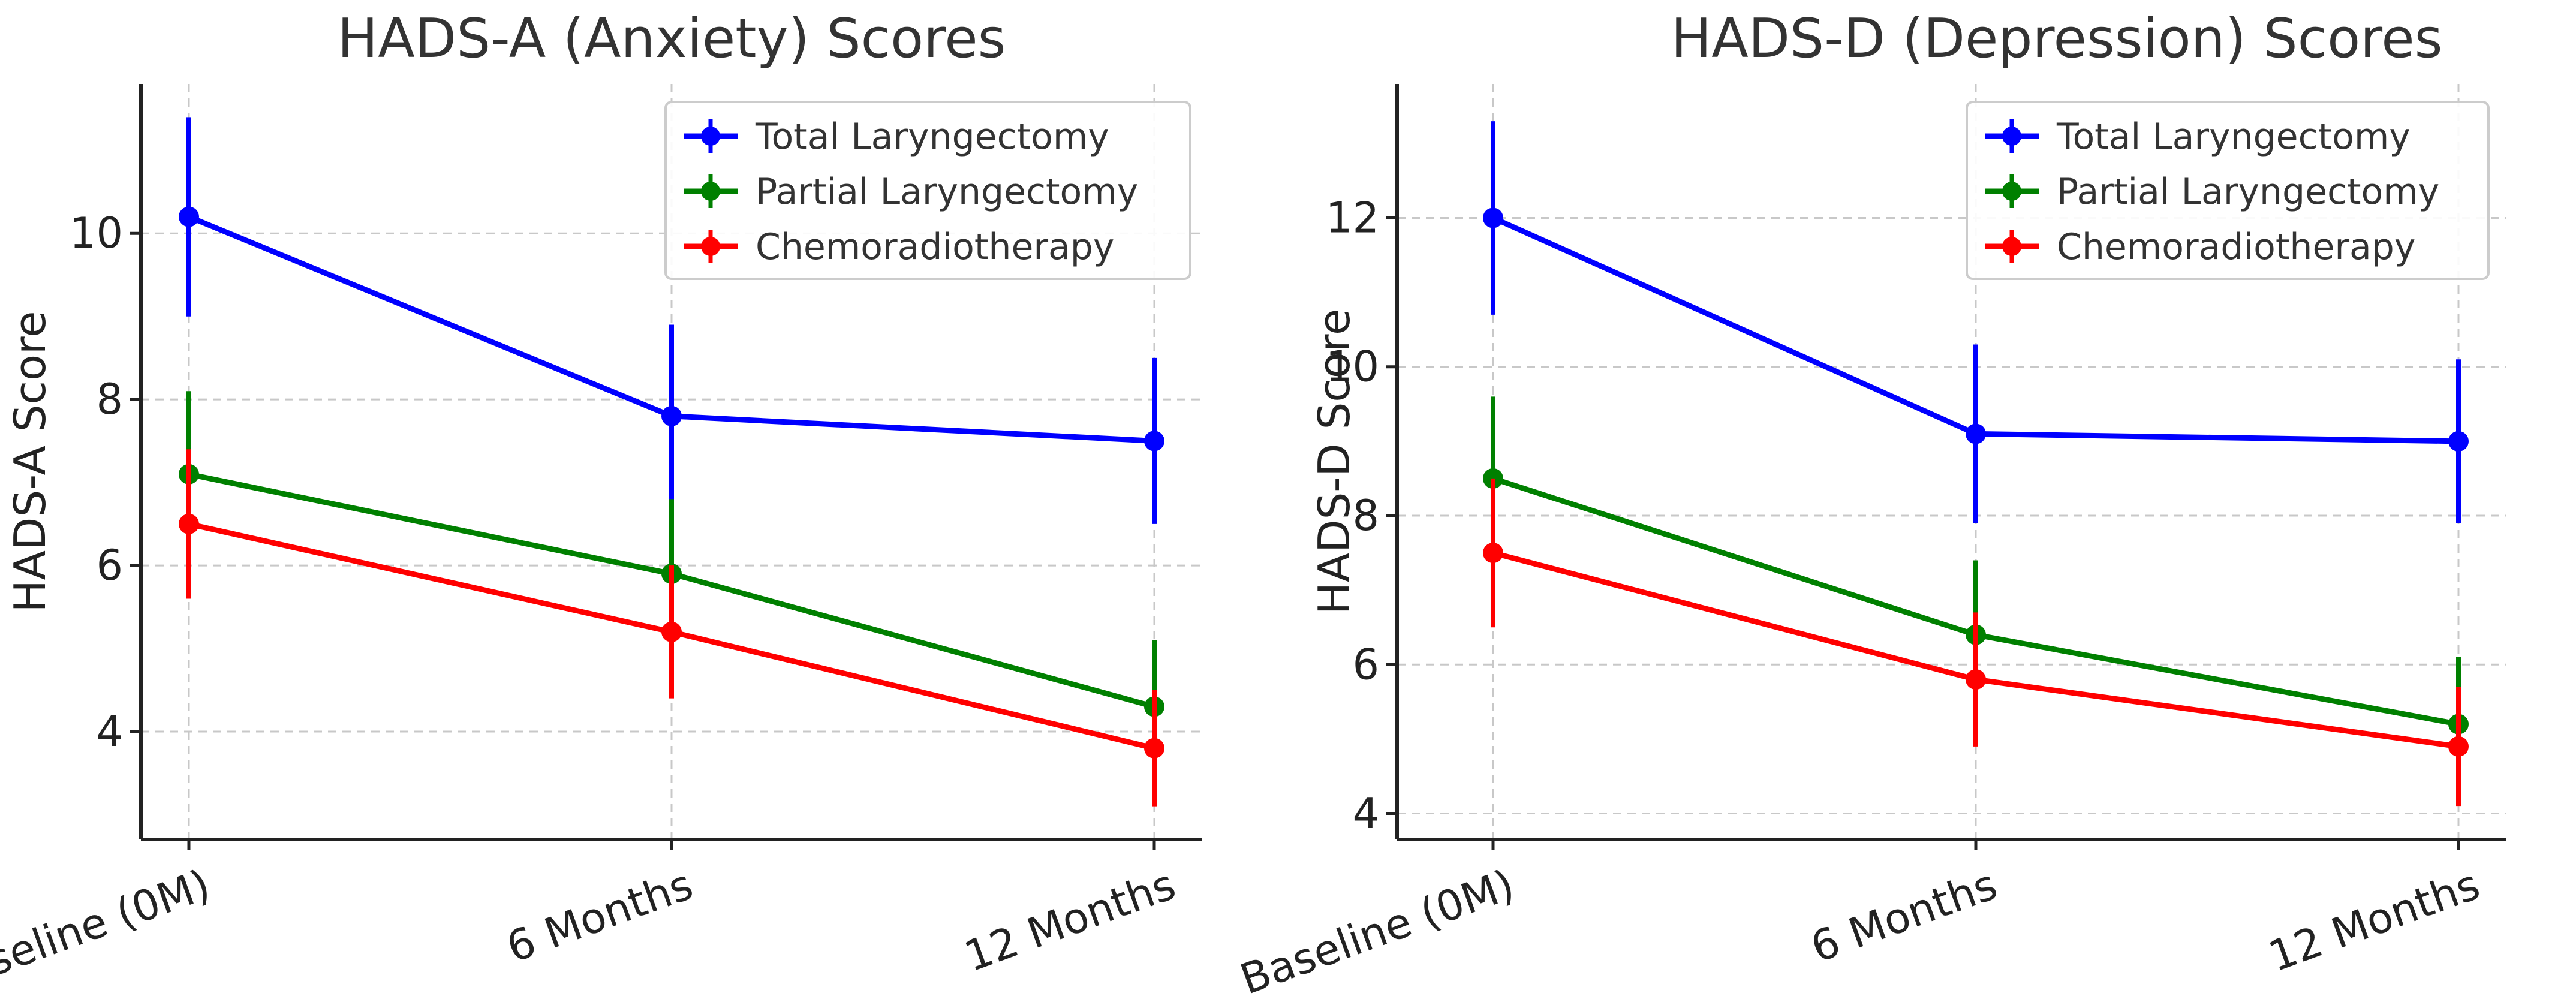 This screenshot has height=1002, width=2576. I want to click on y-tick-label: 12, so click(1352, 218).